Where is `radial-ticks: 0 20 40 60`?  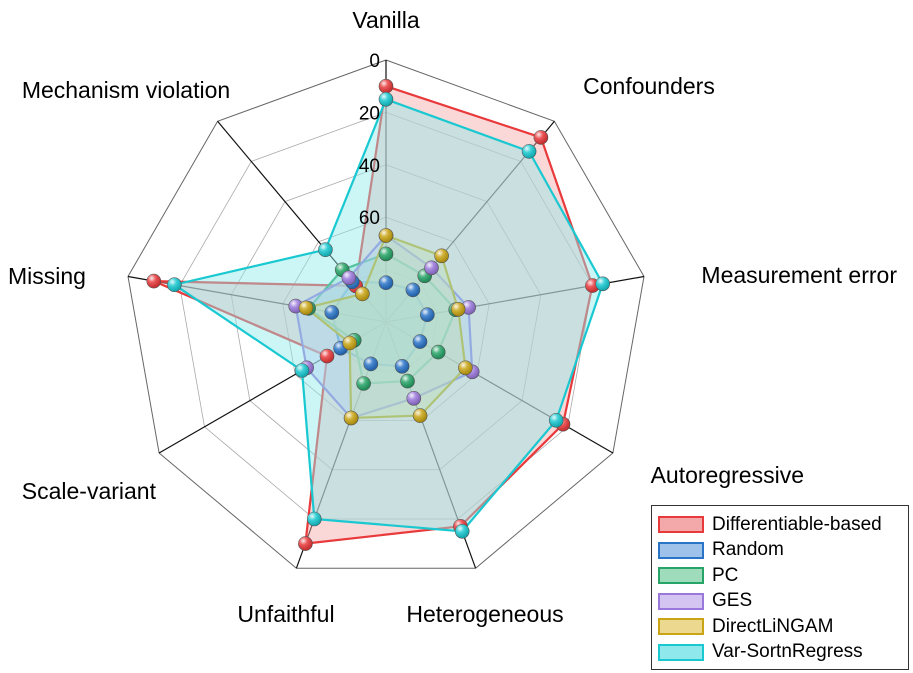
radial-ticks: 0 20 40 60 is located at coordinates (369, 140).